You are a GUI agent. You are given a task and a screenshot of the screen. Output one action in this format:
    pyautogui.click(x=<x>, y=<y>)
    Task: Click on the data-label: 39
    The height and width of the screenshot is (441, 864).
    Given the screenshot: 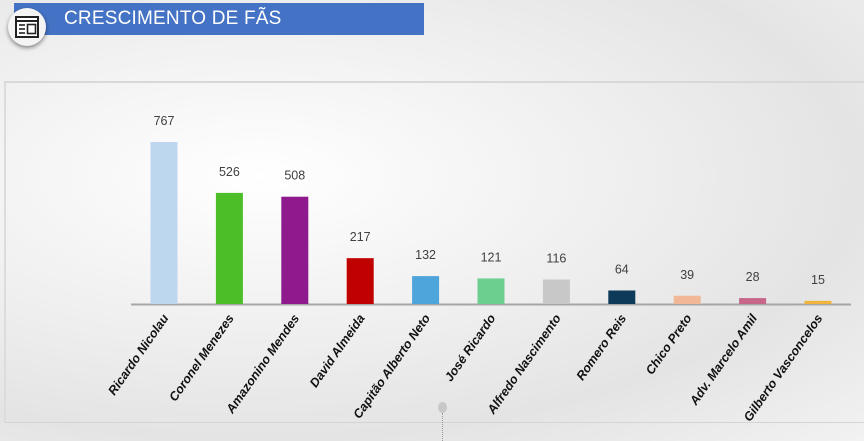 What is the action you would take?
    pyautogui.click(x=687, y=275)
    